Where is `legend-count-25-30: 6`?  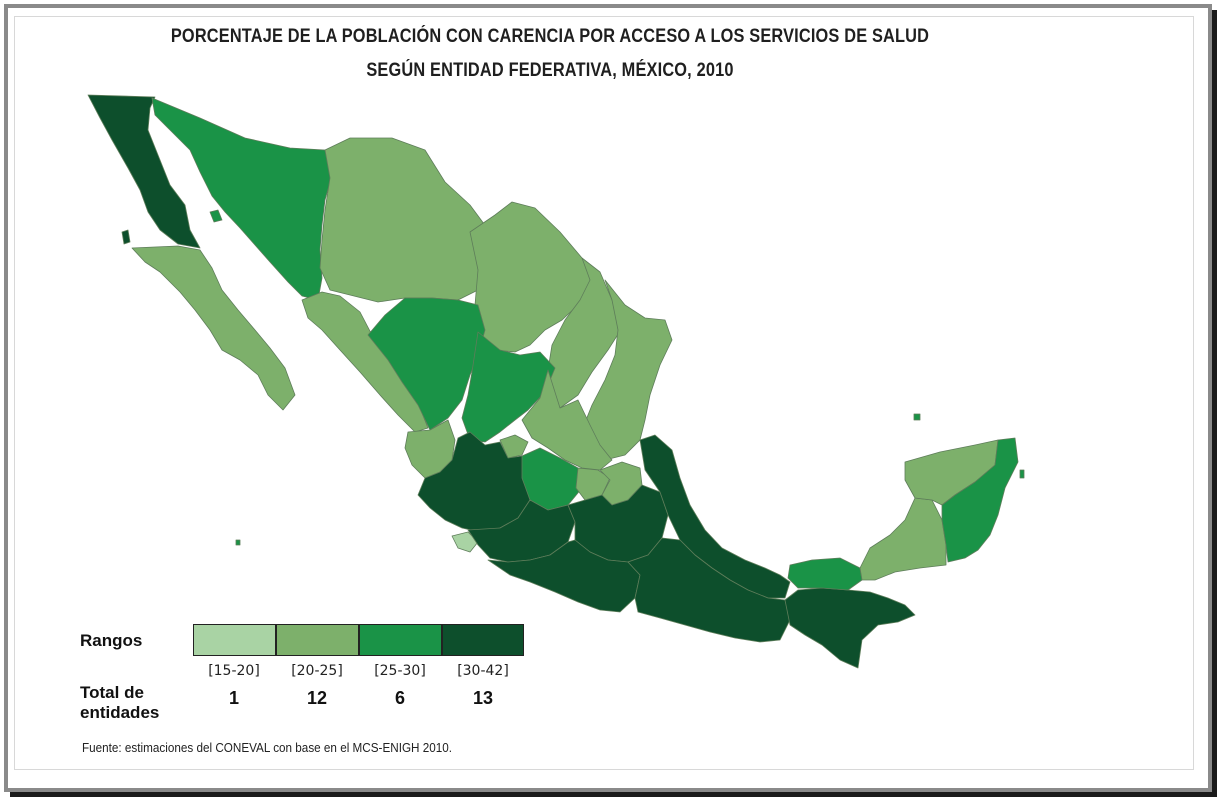 legend-count-25-30: 6 is located at coordinates (399, 698).